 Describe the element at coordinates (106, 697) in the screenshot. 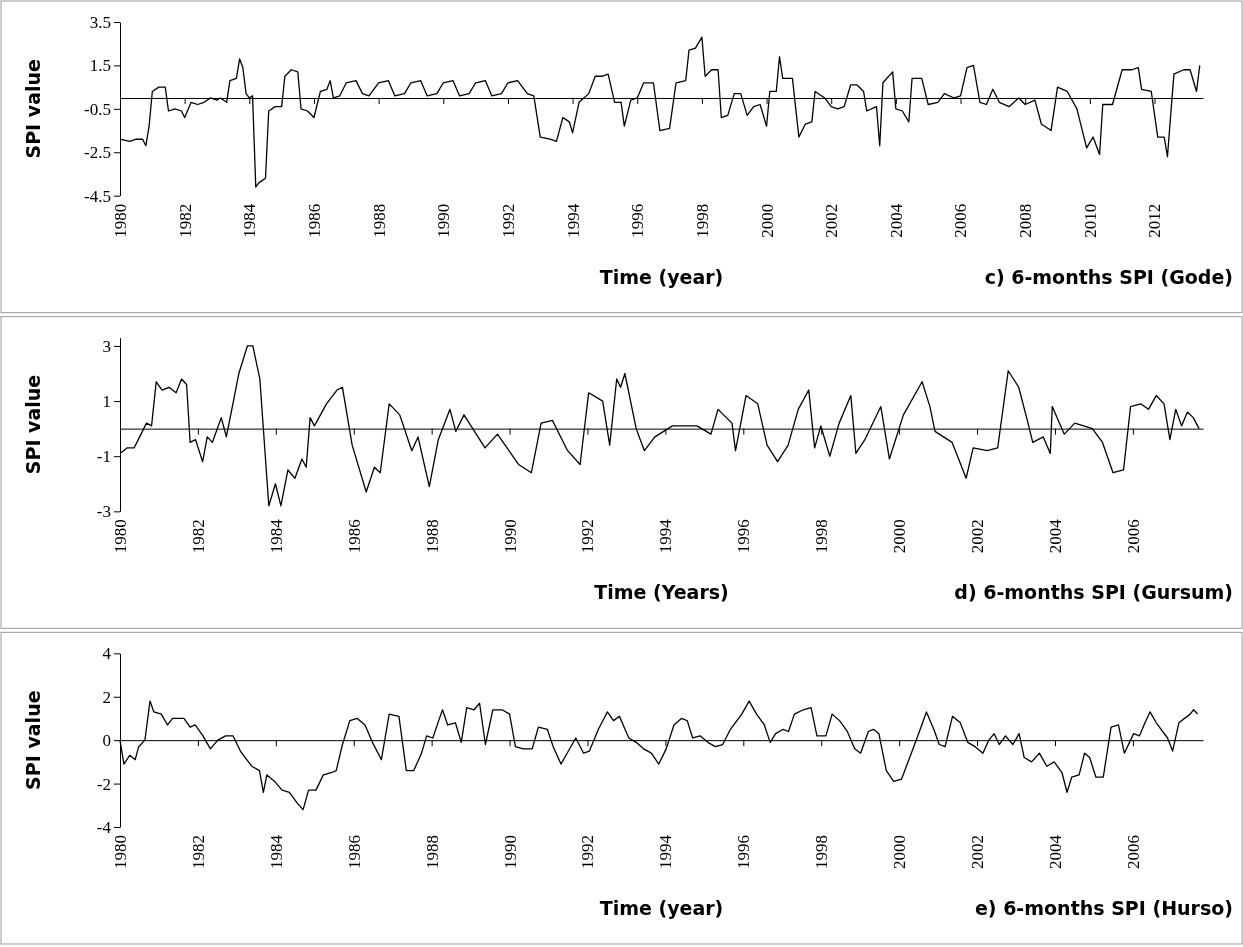

I see `y-tick-label: 2` at that location.